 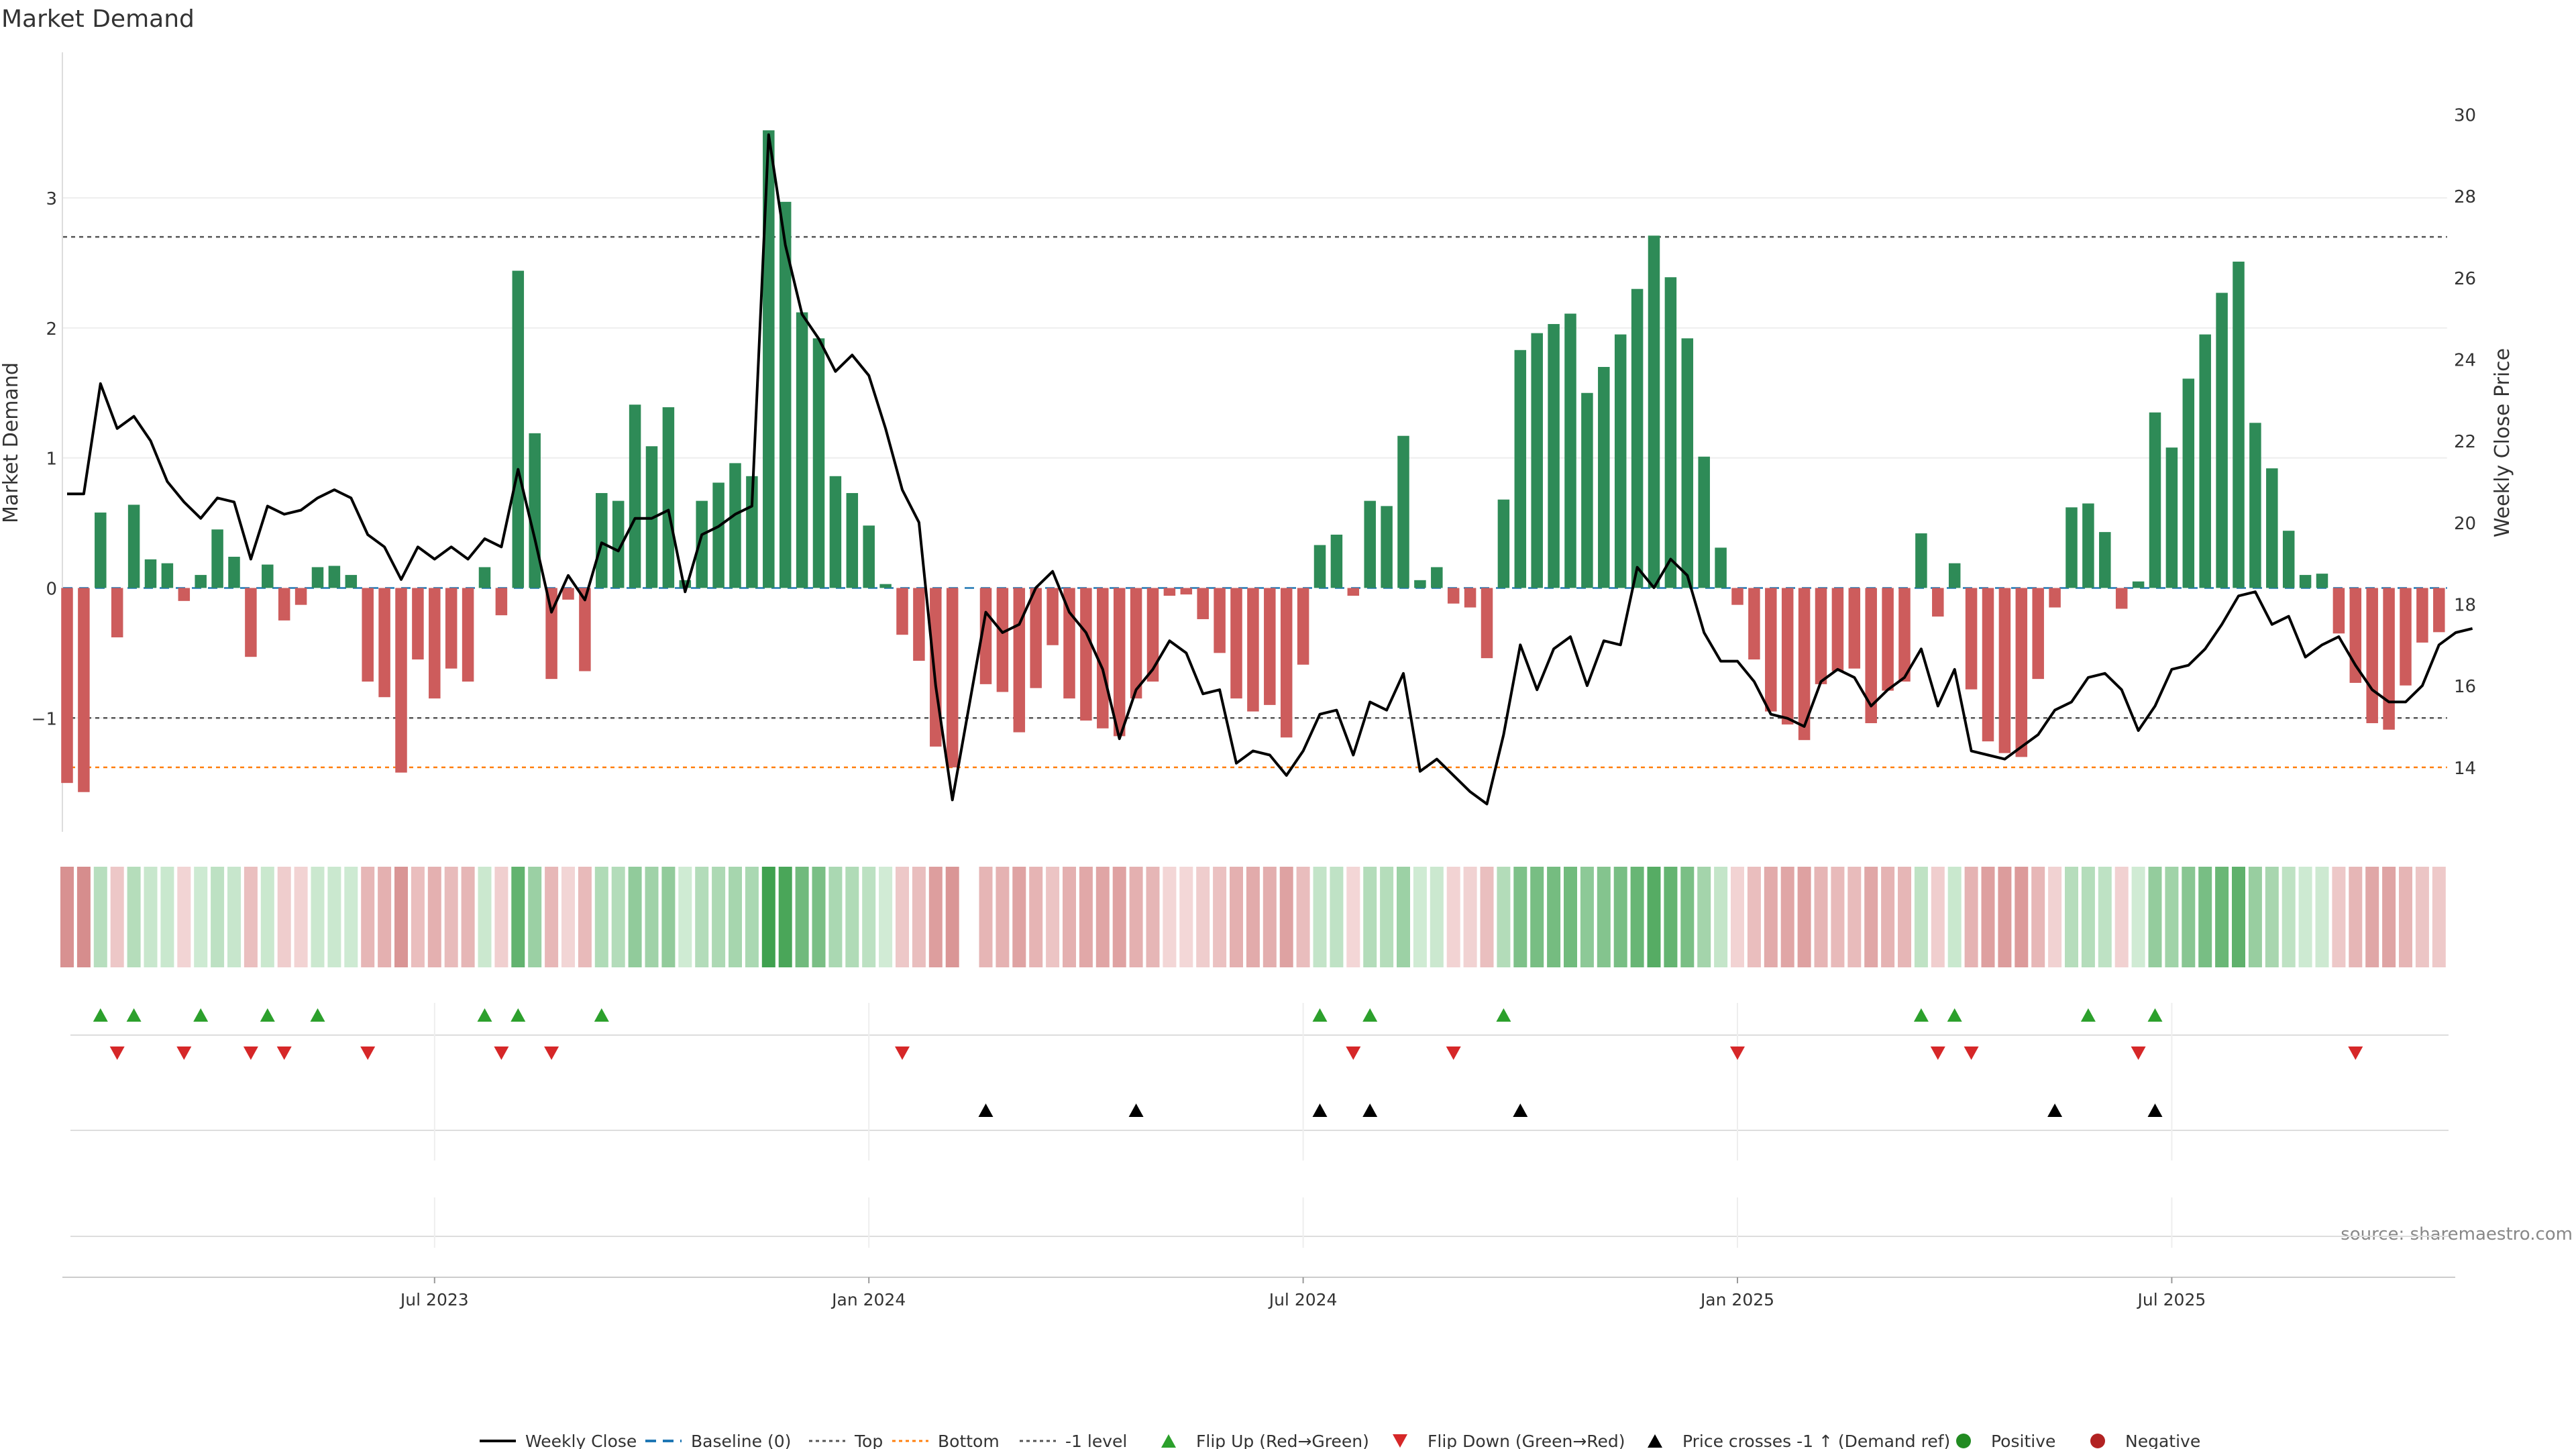 I want to click on x-tick-label: Jan 2025, so click(x=1736, y=1299).